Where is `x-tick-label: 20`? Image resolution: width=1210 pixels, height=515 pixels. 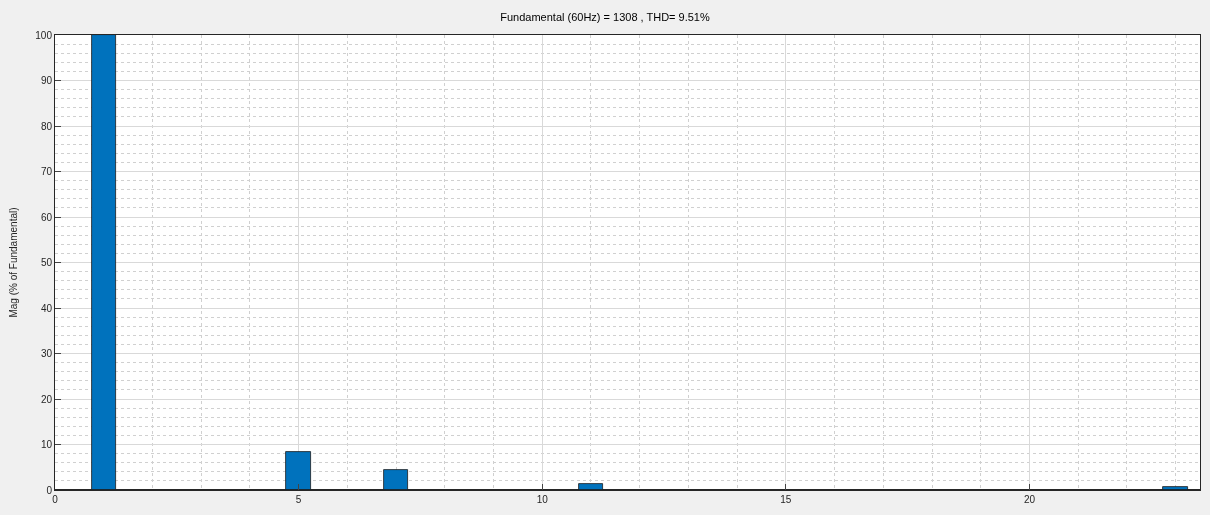 x-tick-label: 20 is located at coordinates (1029, 499).